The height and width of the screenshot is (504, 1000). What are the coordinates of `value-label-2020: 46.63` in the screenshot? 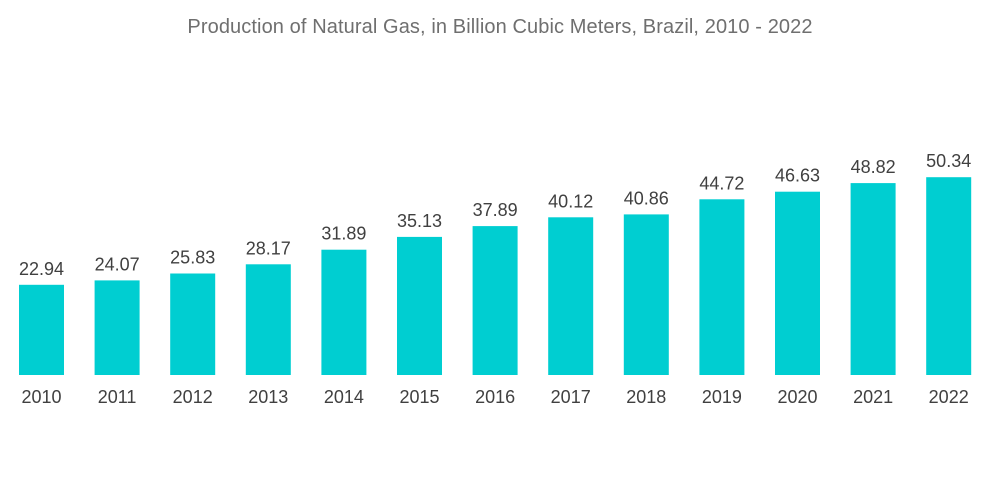 It's located at (797, 176).